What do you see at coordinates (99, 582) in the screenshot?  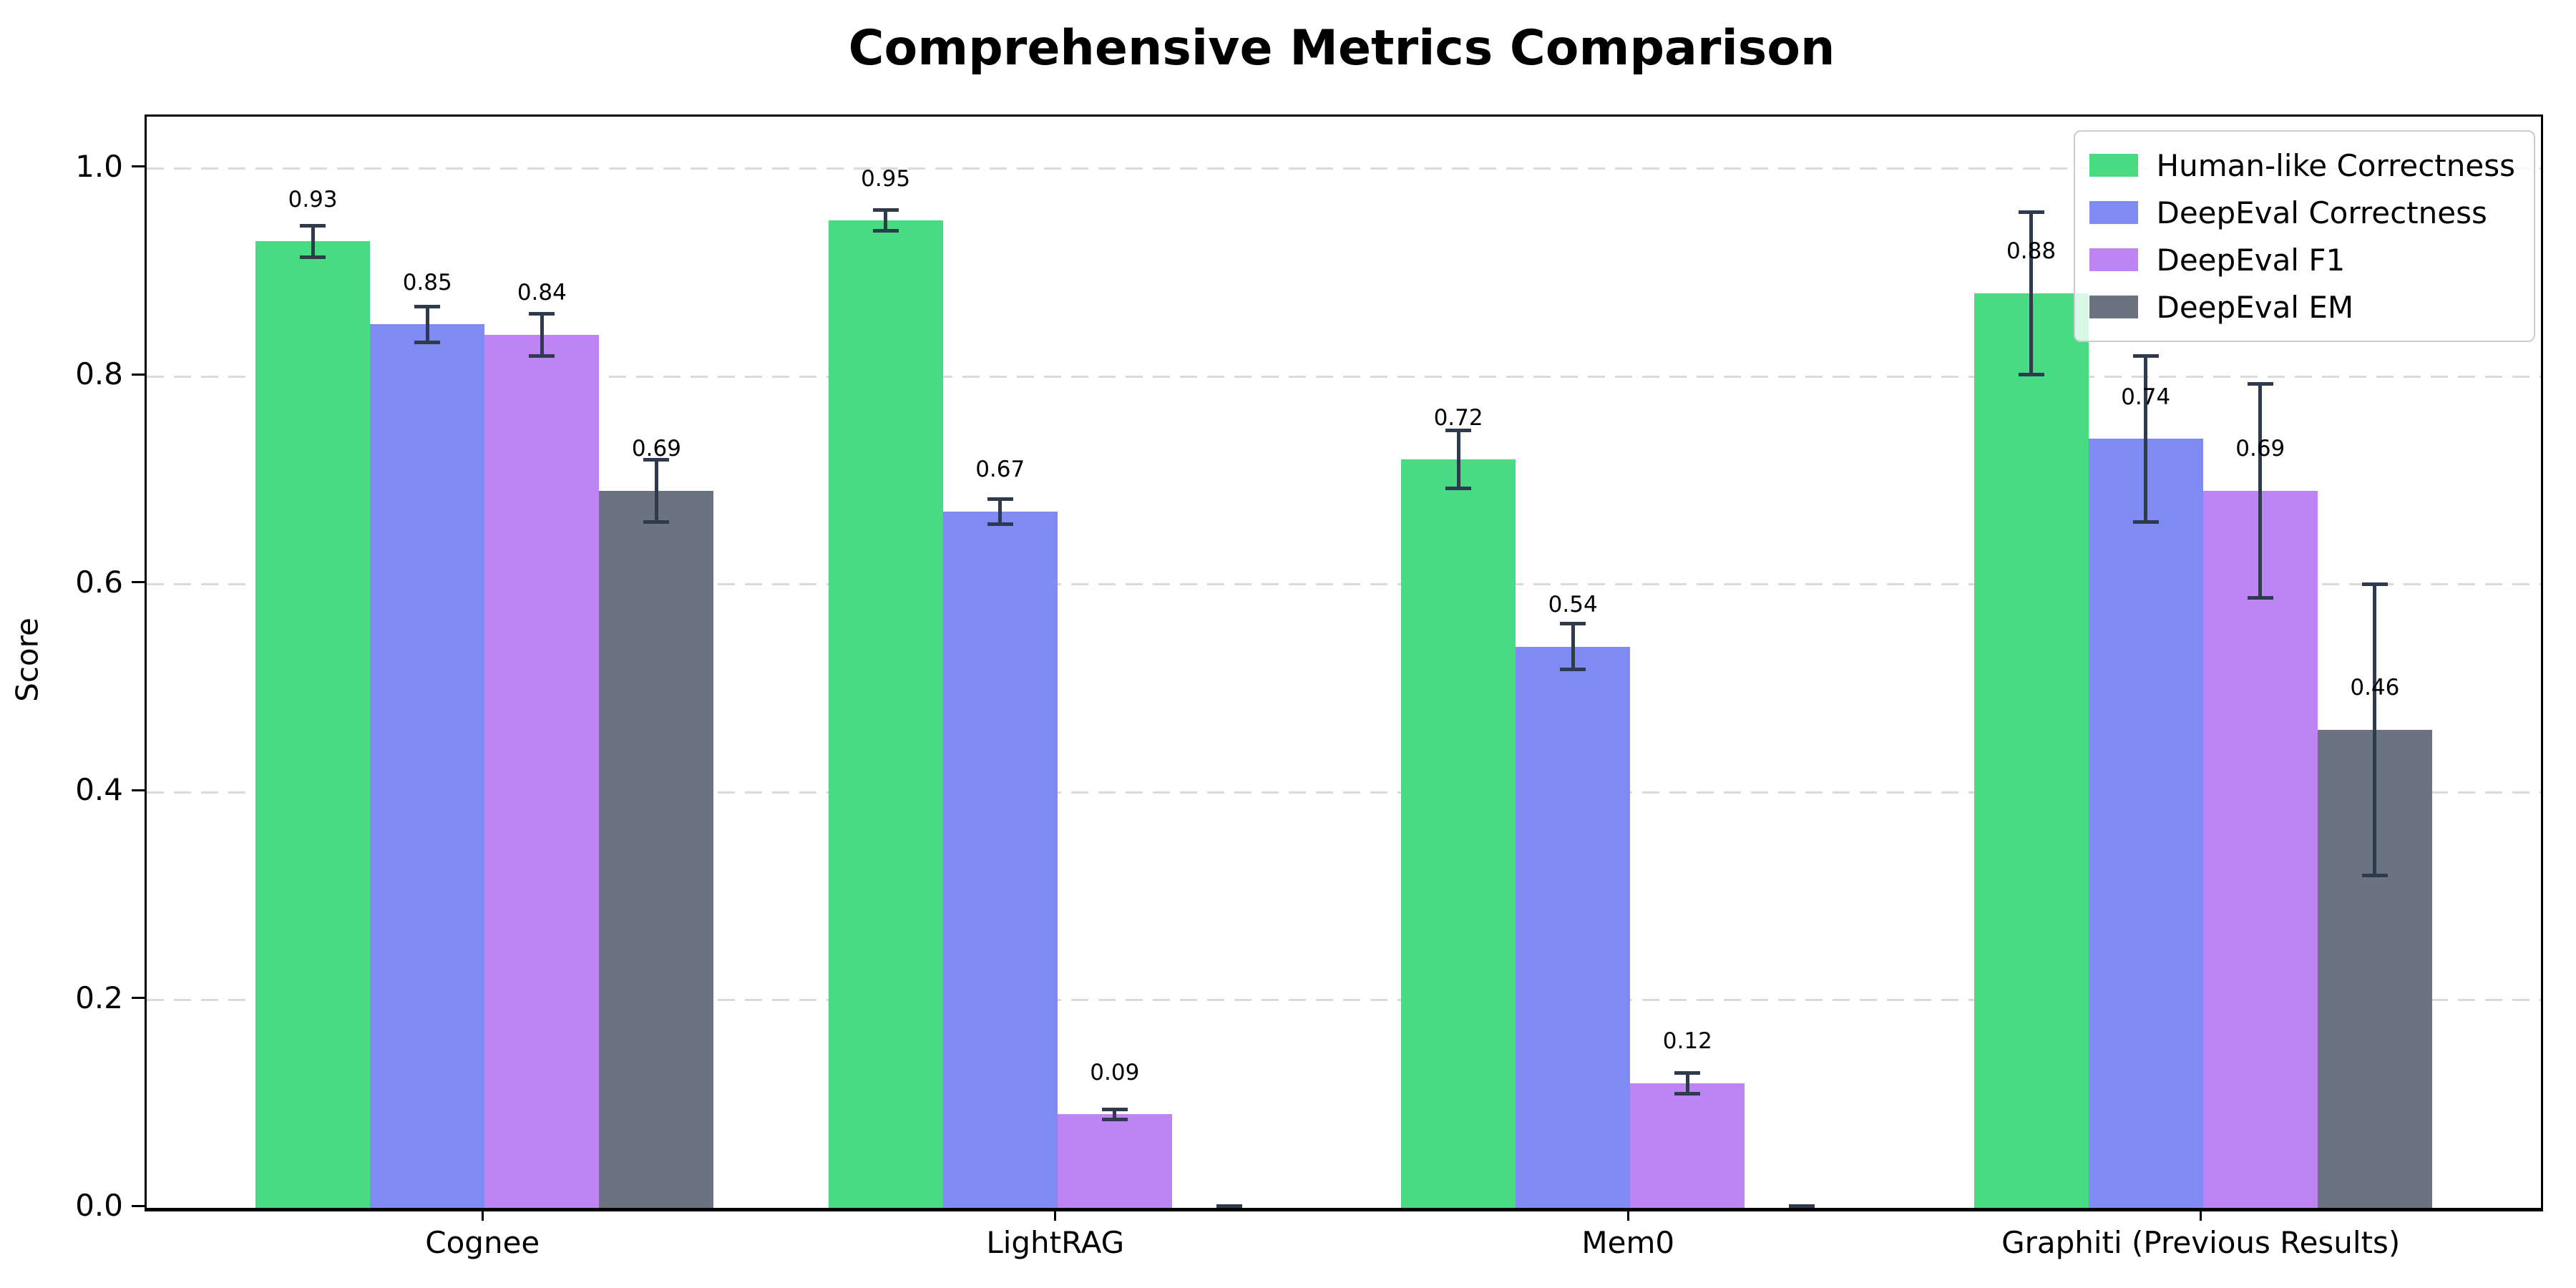 I see `y-tick-label: 0.6` at bounding box center [99, 582].